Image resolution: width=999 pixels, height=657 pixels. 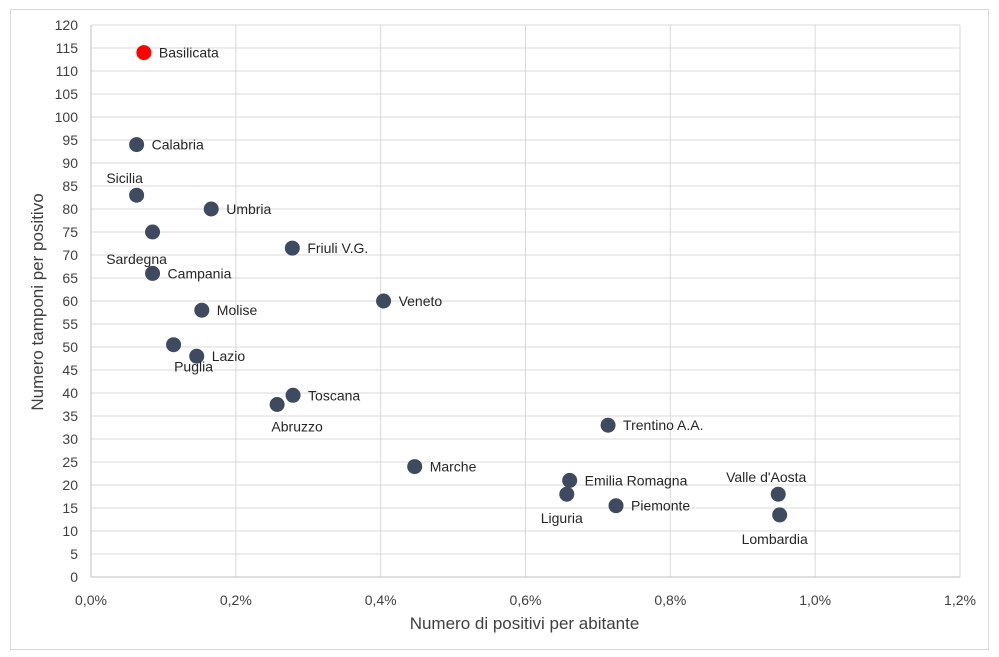 What do you see at coordinates (91, 600) in the screenshot?
I see `x-tick-label: 0,0%` at bounding box center [91, 600].